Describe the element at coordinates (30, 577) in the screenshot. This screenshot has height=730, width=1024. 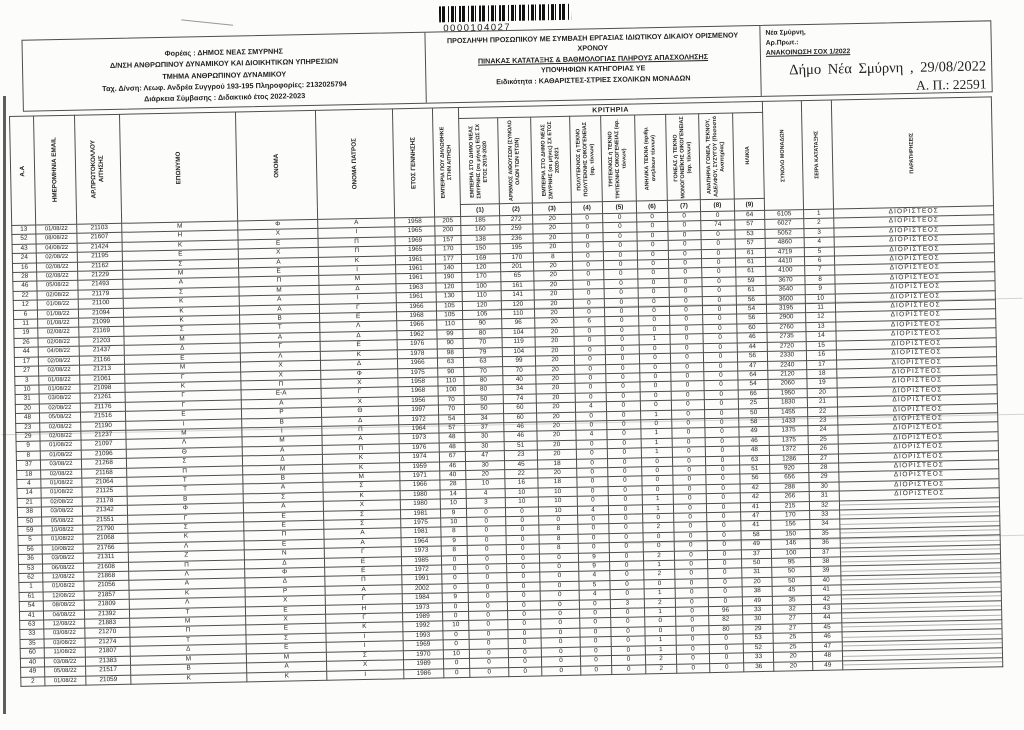
I see `cell-aa: 62` at that location.